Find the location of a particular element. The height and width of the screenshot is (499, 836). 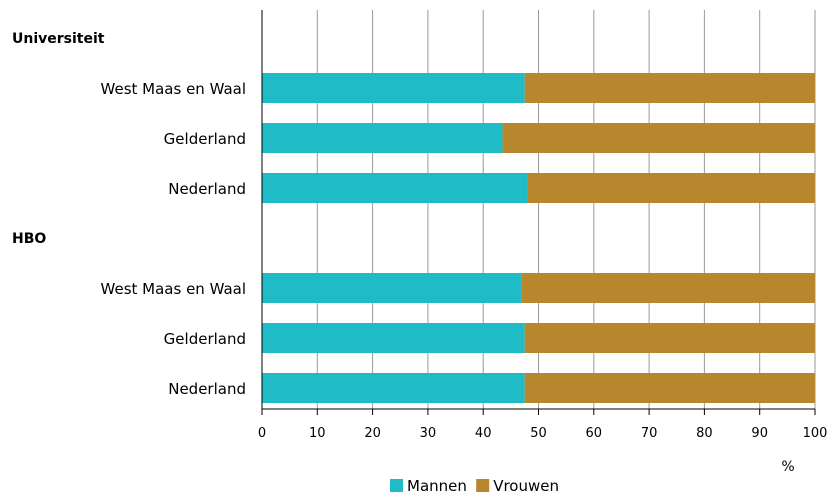

x-tick-label: 0 is located at coordinates (262, 433).